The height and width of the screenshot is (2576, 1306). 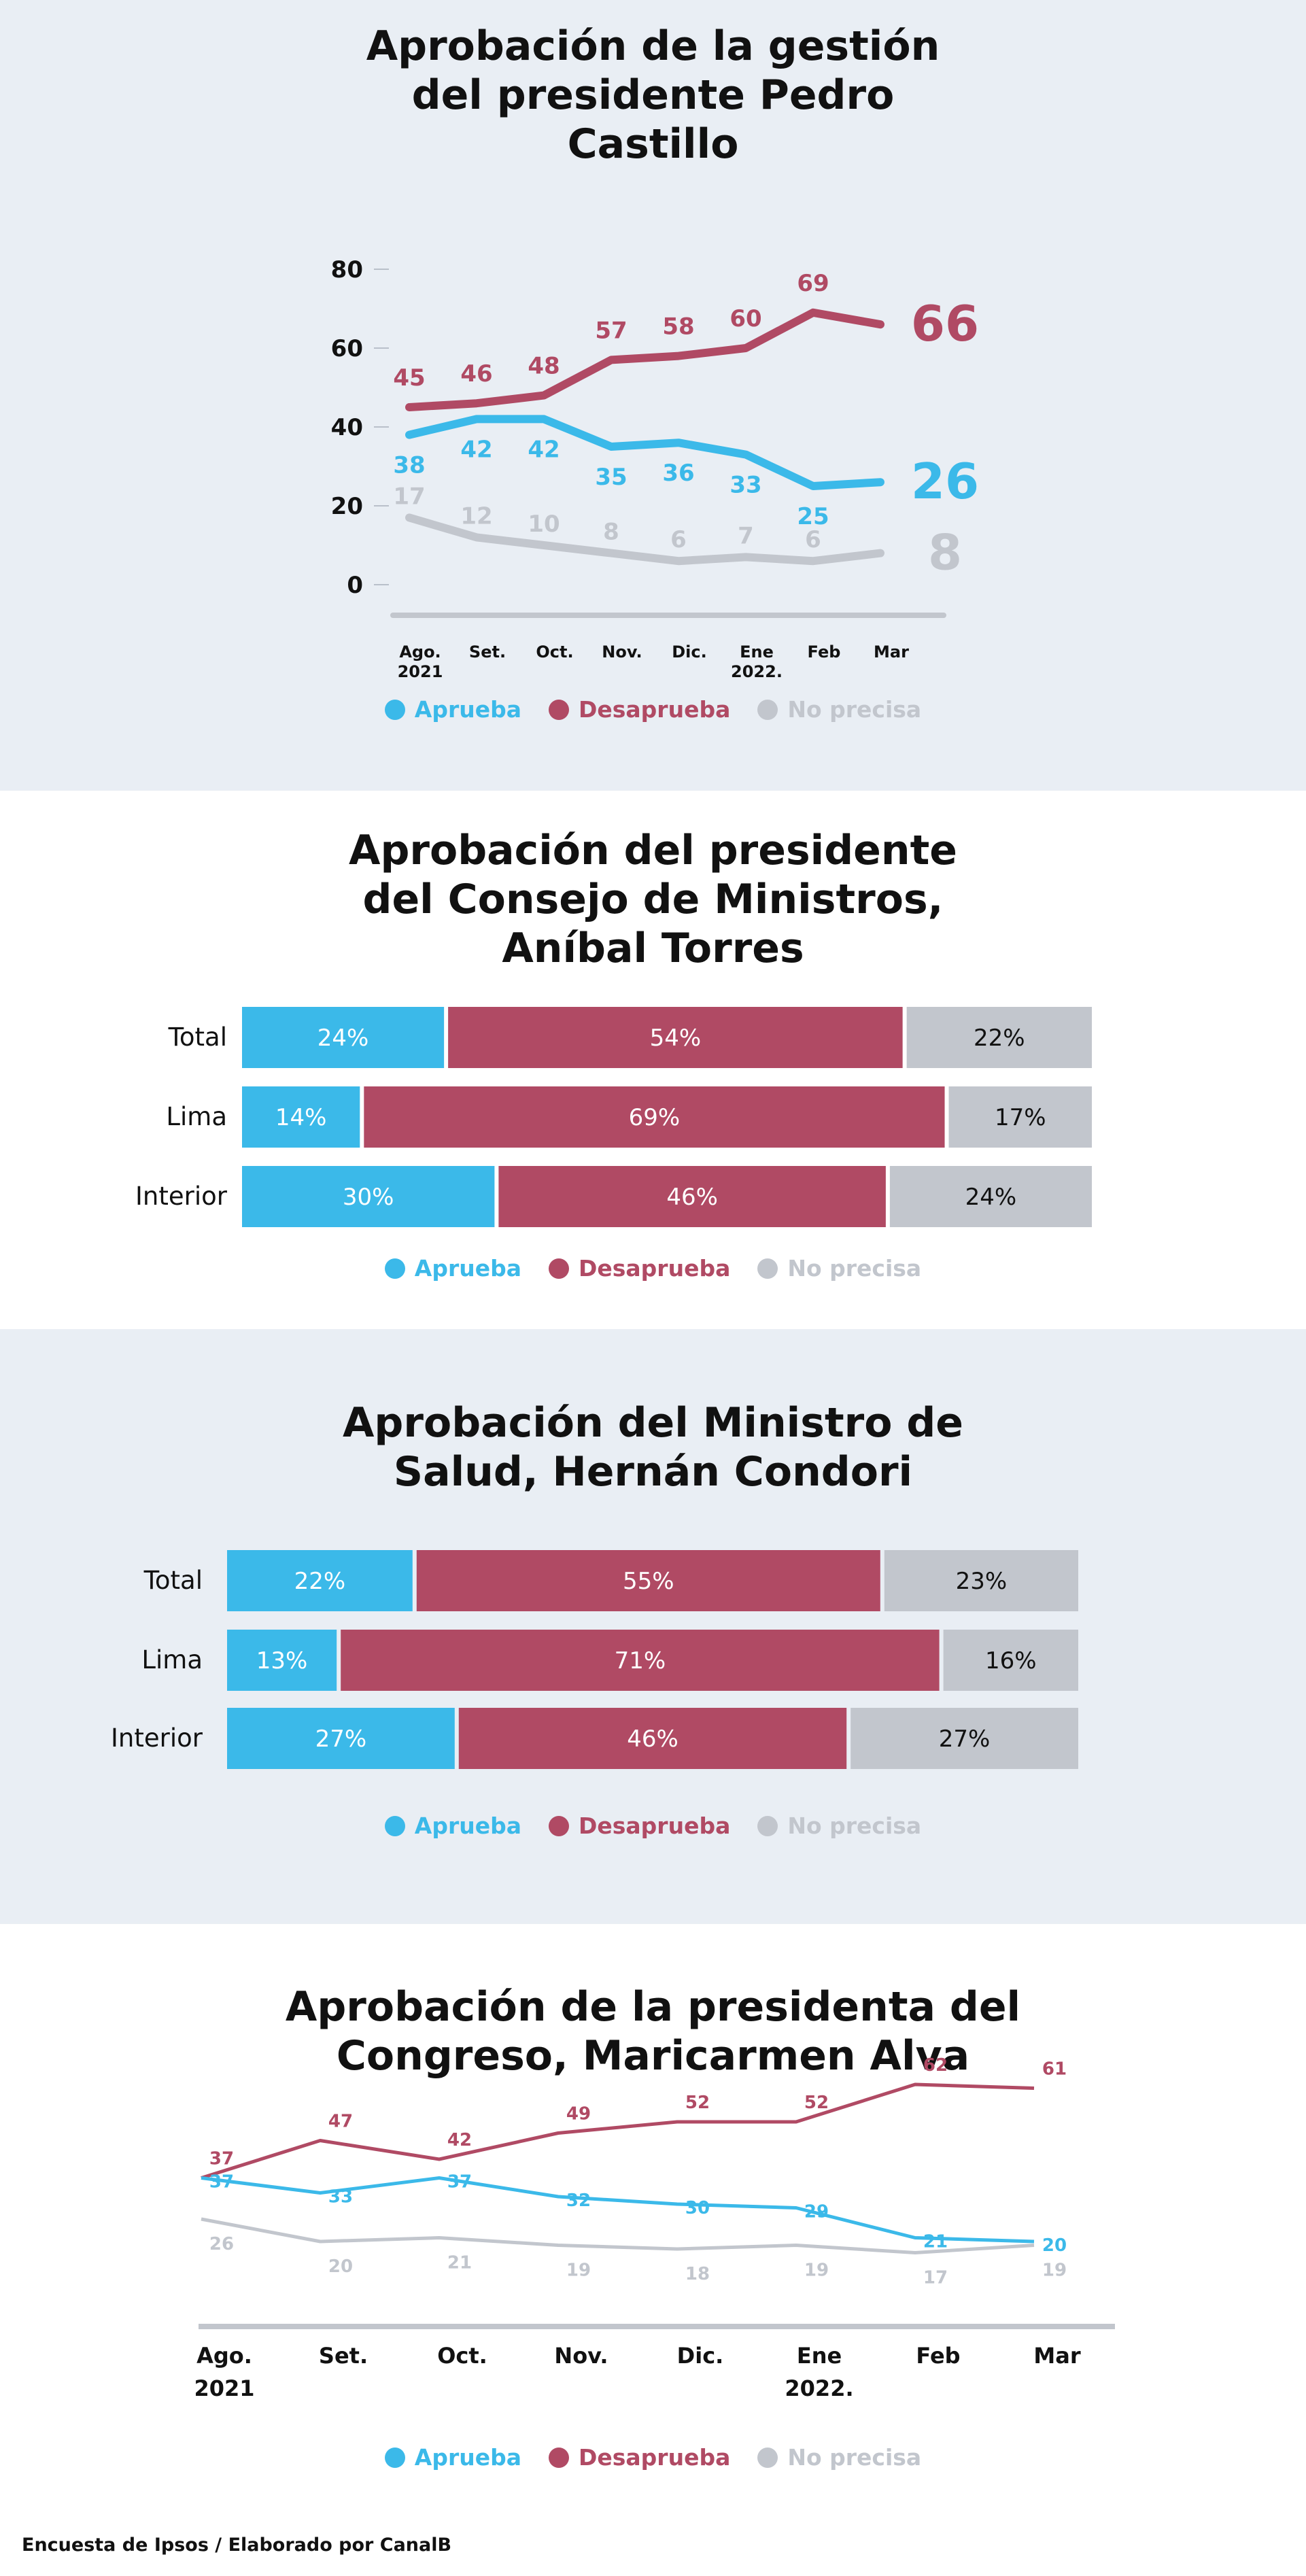 What do you see at coordinates (622, 652) in the screenshot?
I see `x-tick-label: Nov.` at bounding box center [622, 652].